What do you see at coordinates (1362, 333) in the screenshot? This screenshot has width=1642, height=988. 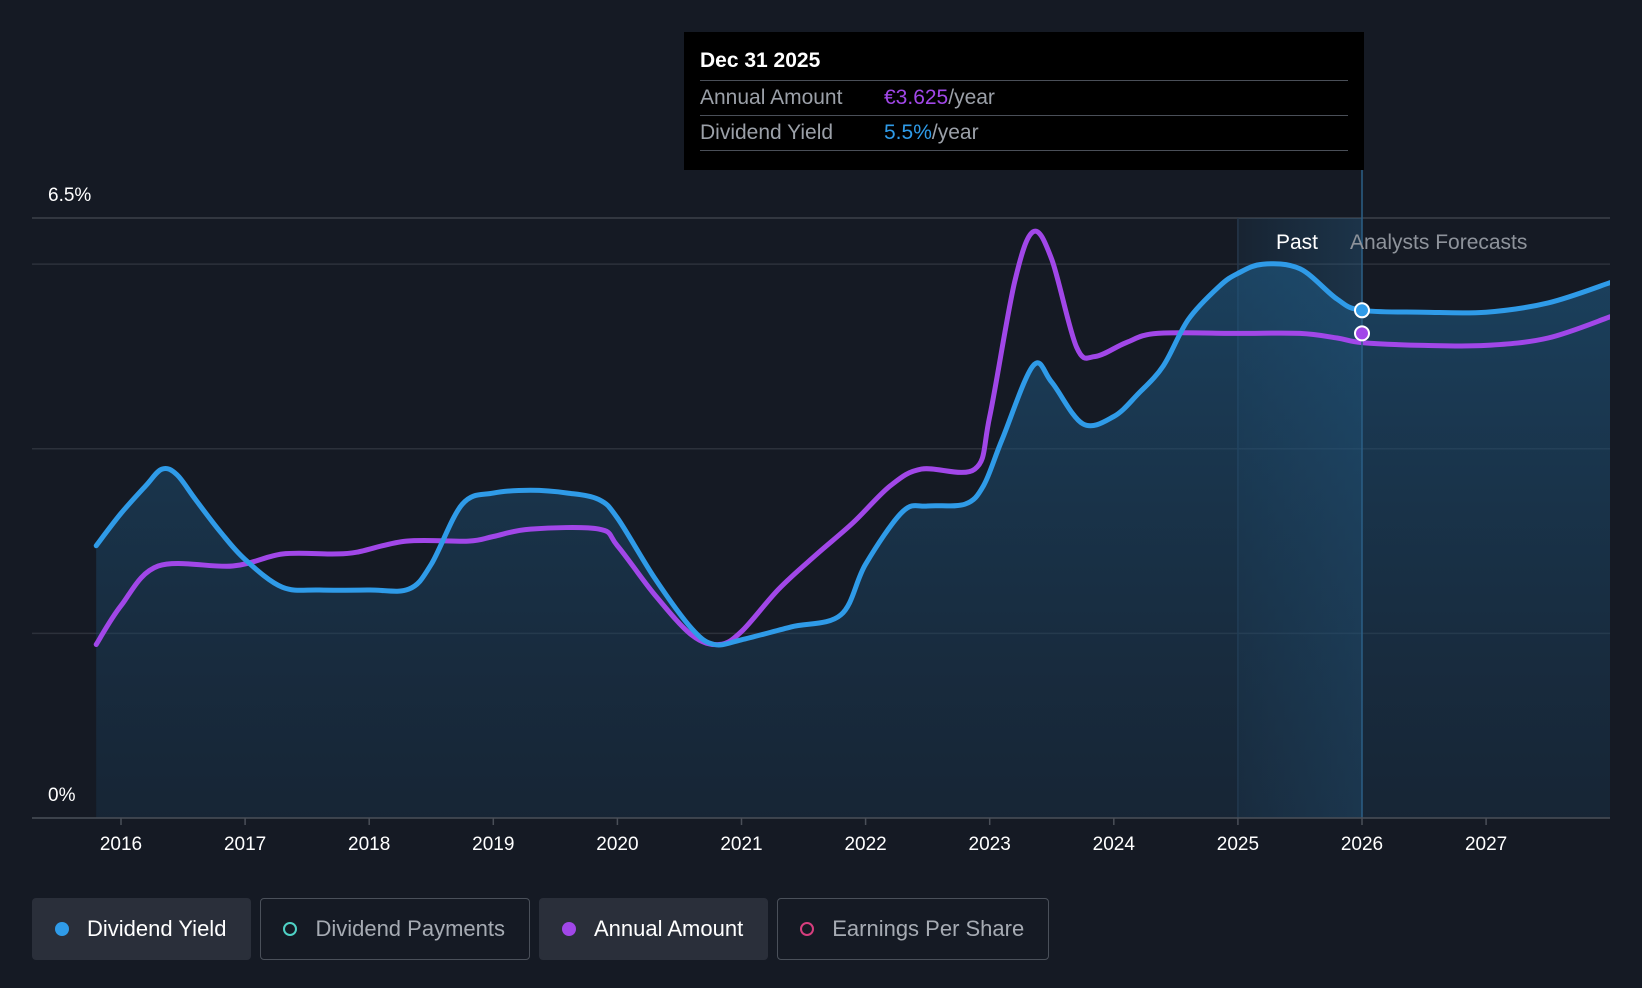 I see `annual-amount-marker` at bounding box center [1362, 333].